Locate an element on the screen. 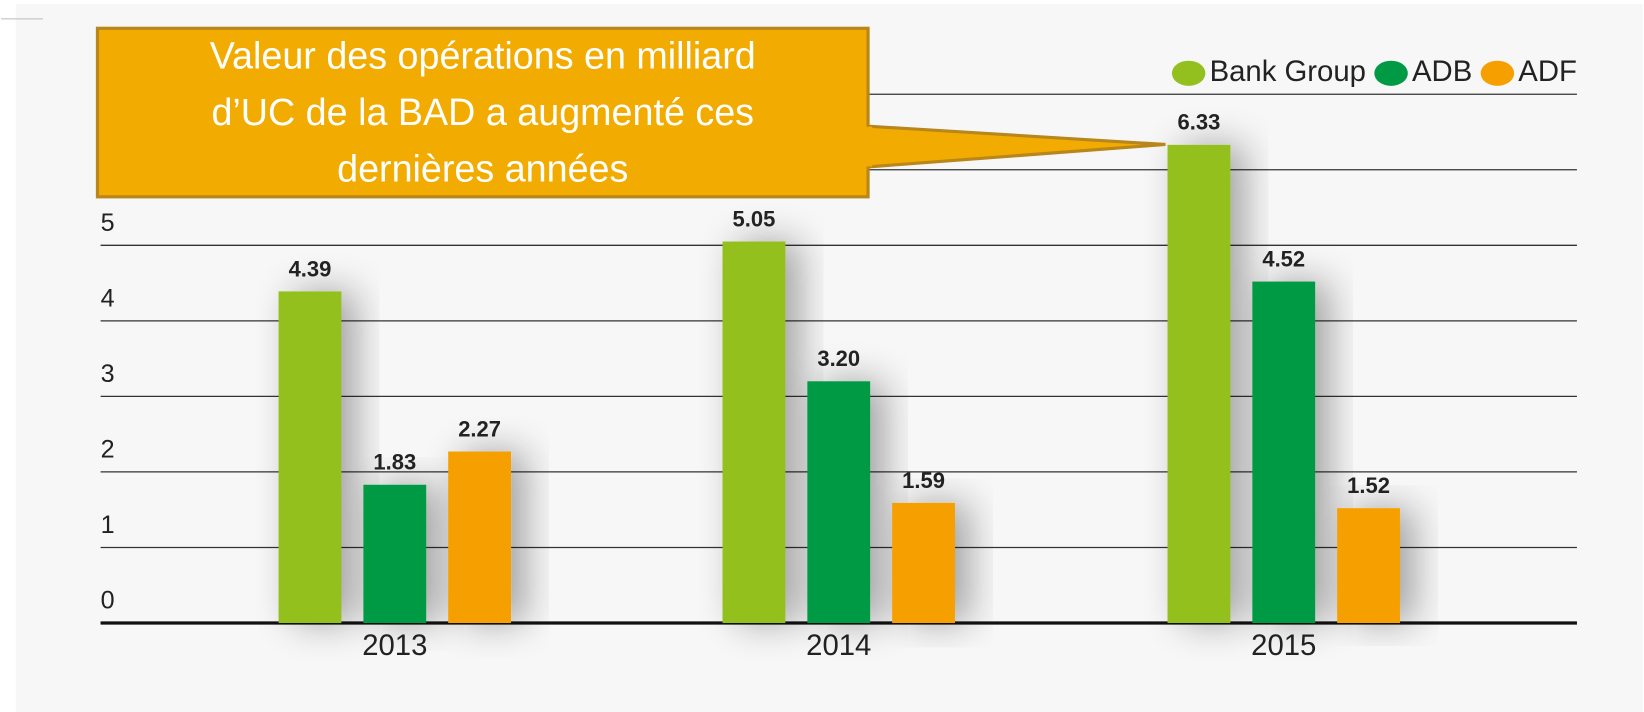  x-tick-label: 2014 is located at coordinates (838, 645).